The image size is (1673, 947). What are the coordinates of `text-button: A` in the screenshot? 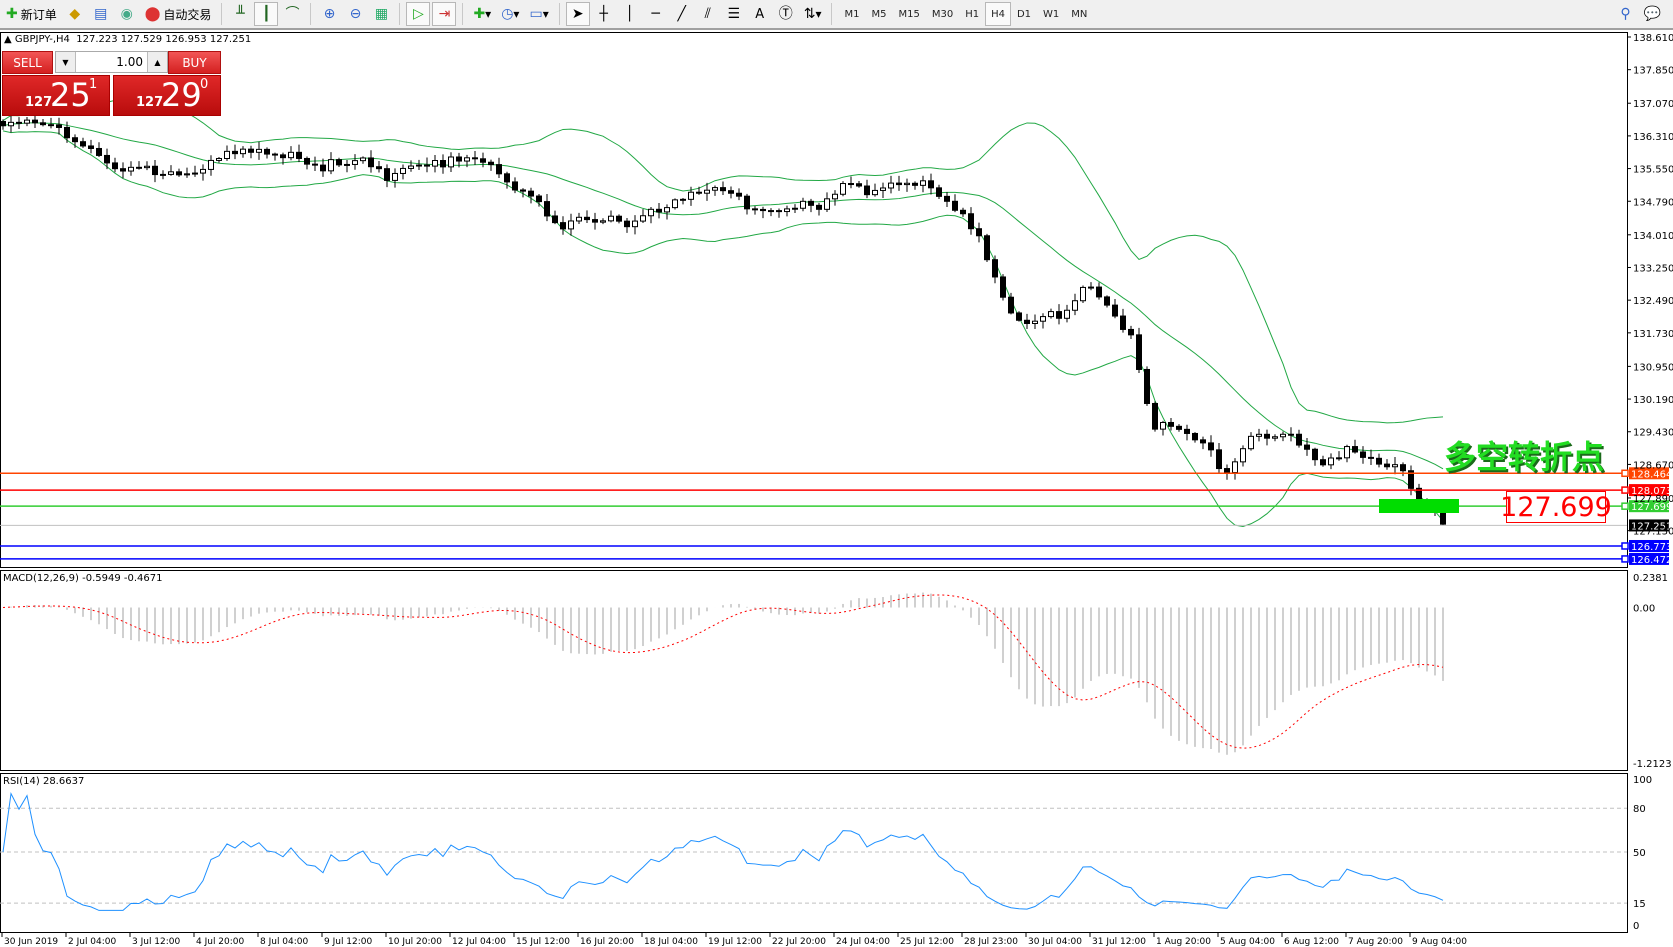 It's located at (760, 14).